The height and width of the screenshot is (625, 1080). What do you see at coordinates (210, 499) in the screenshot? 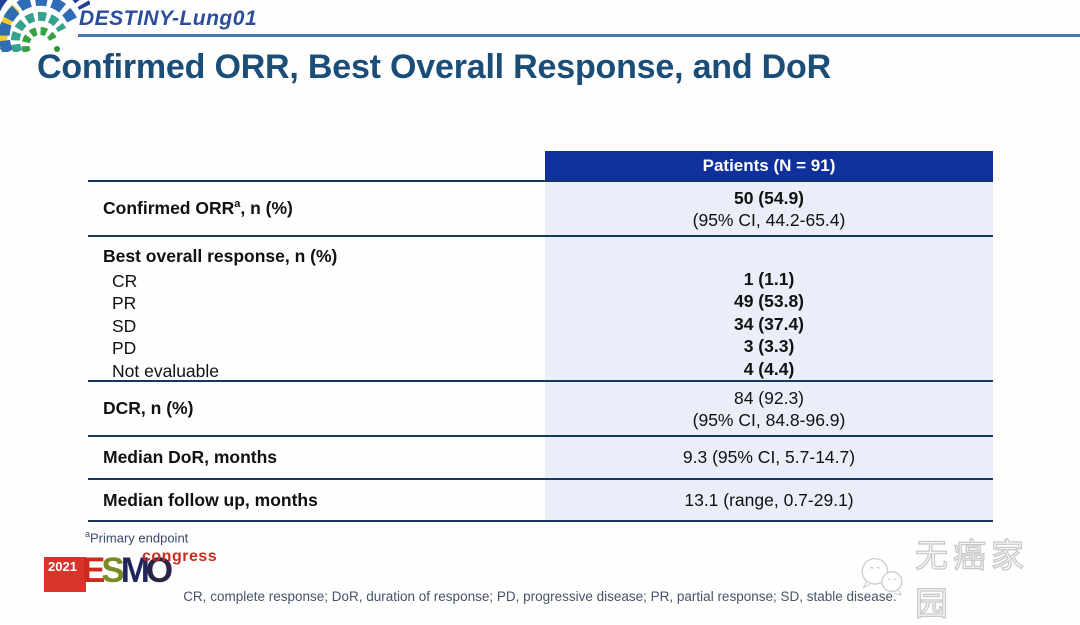
I see `row-label-median-followup: Median follow up, months` at bounding box center [210, 499].